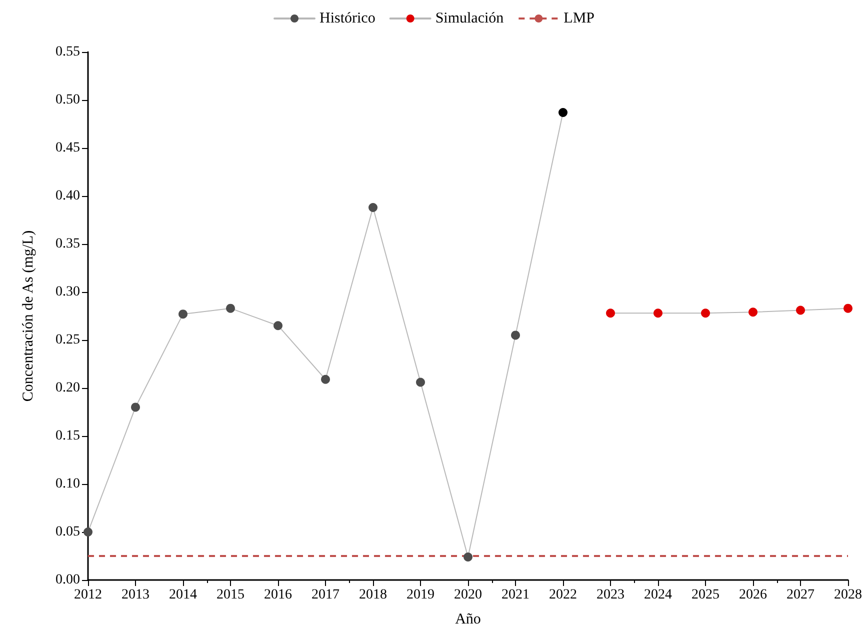 This screenshot has width=868, height=642. Describe the element at coordinates (348, 18) in the screenshot. I see `legend-label: Histórico` at that location.